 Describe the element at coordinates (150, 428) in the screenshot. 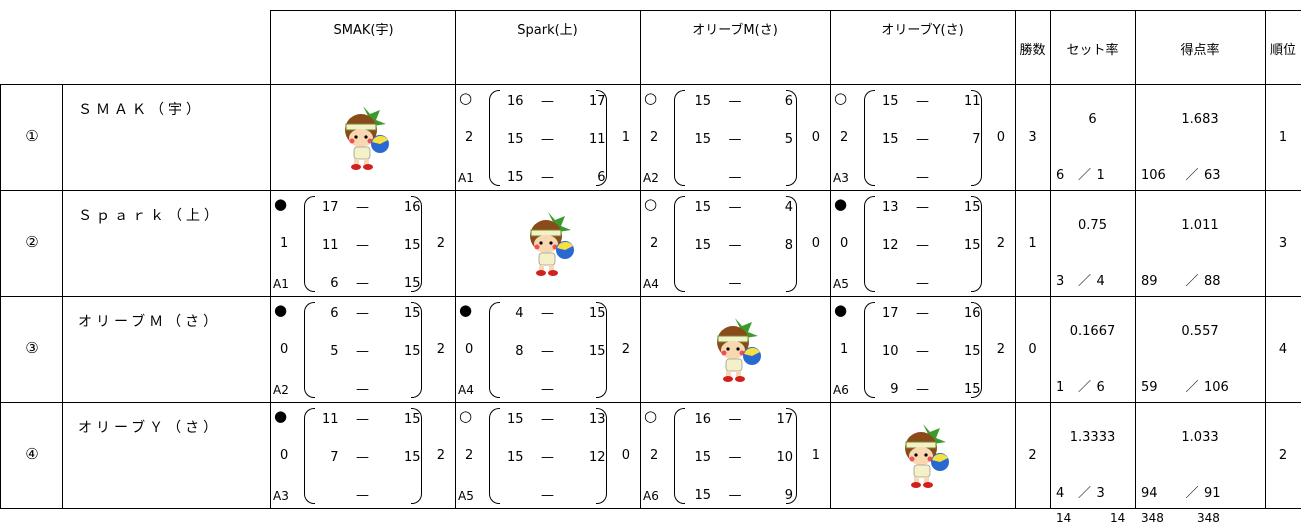

I see `team-name-text: オリーブＹ（さ）` at that location.